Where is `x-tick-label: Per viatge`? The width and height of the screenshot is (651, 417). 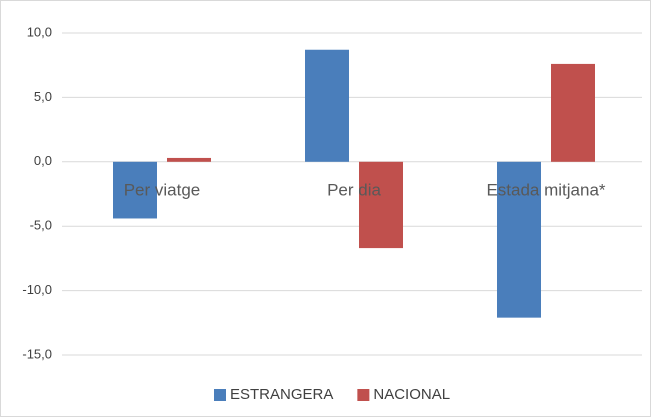
x-tick-label: Per viatge is located at coordinates (162, 189).